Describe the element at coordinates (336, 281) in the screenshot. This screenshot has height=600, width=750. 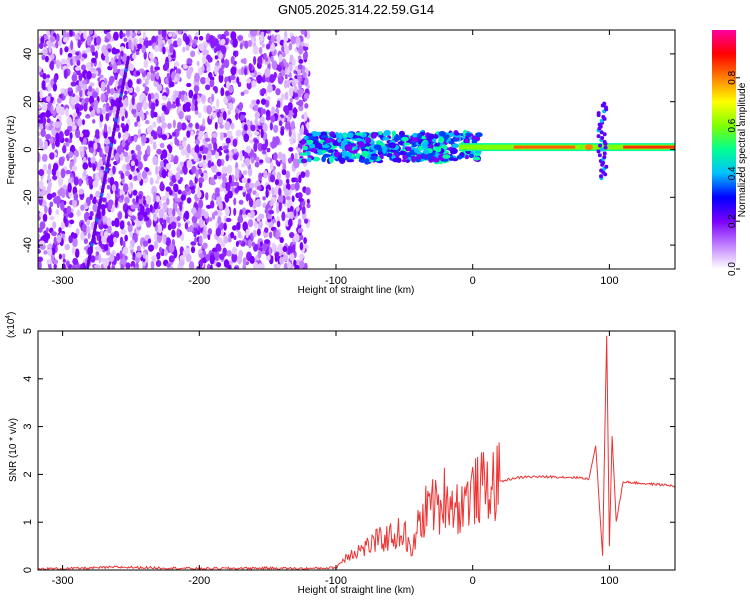
I see `spectrogram-x-tick-label: -100` at that location.